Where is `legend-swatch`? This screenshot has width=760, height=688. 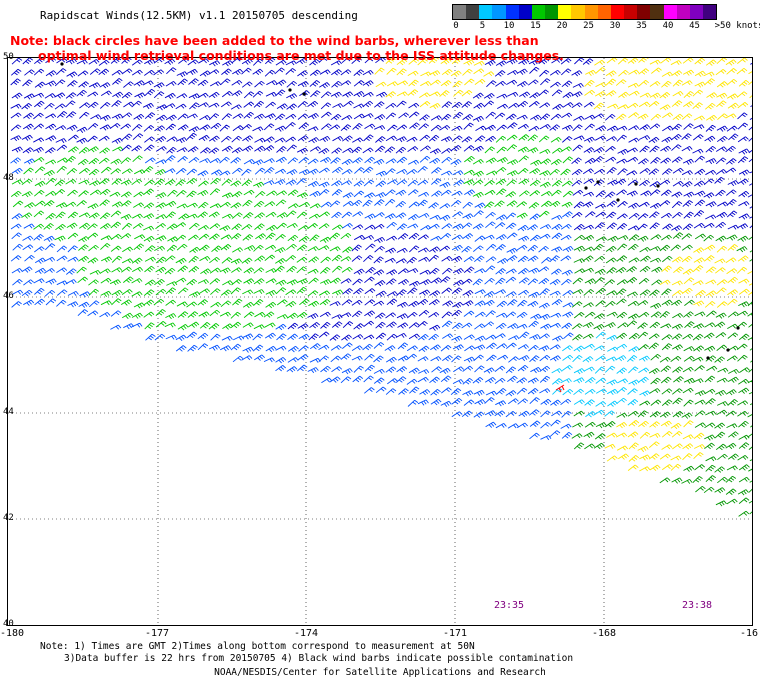
legend-swatch is located at coordinates (631, 12).